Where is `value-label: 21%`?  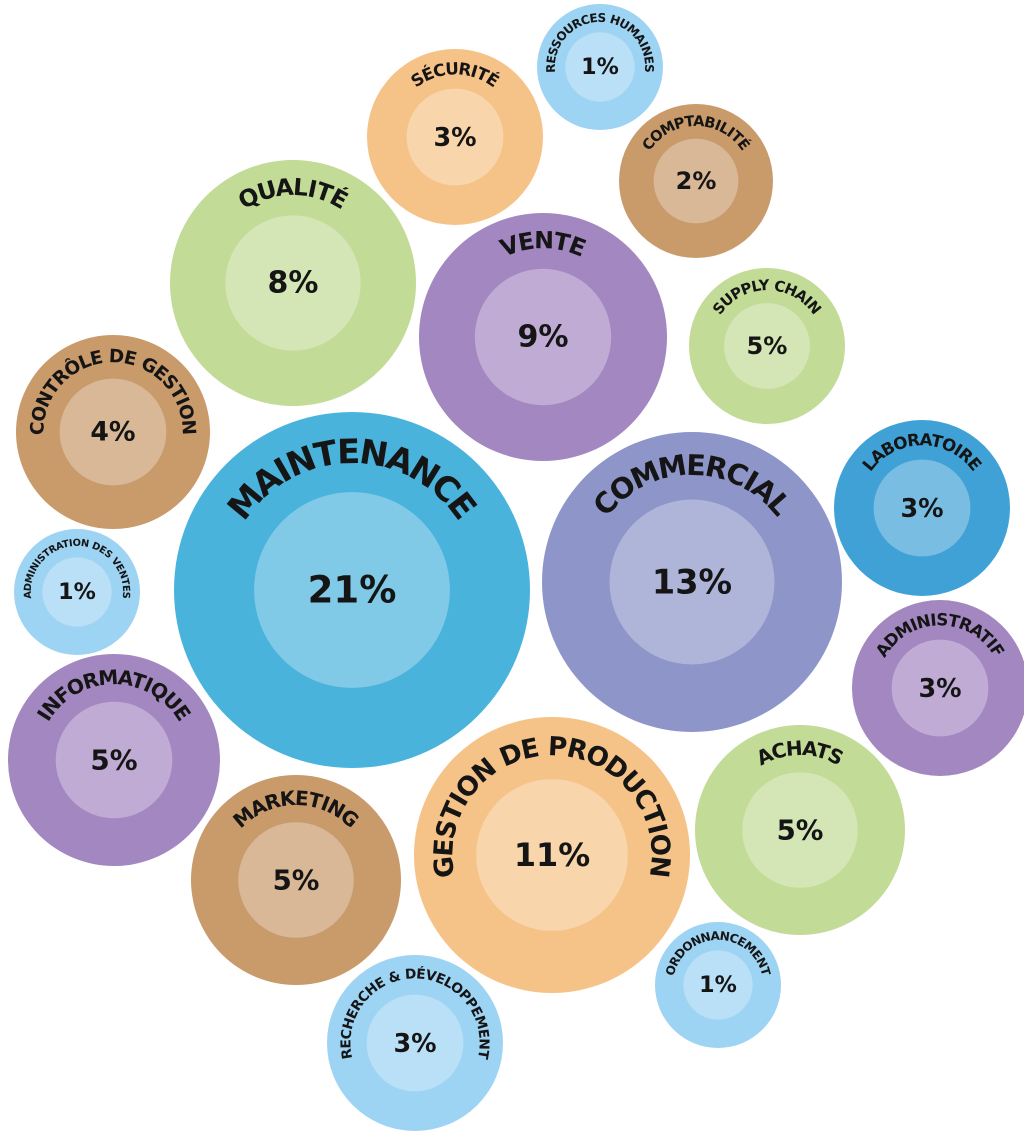
value-label: 21% is located at coordinates (352, 590).